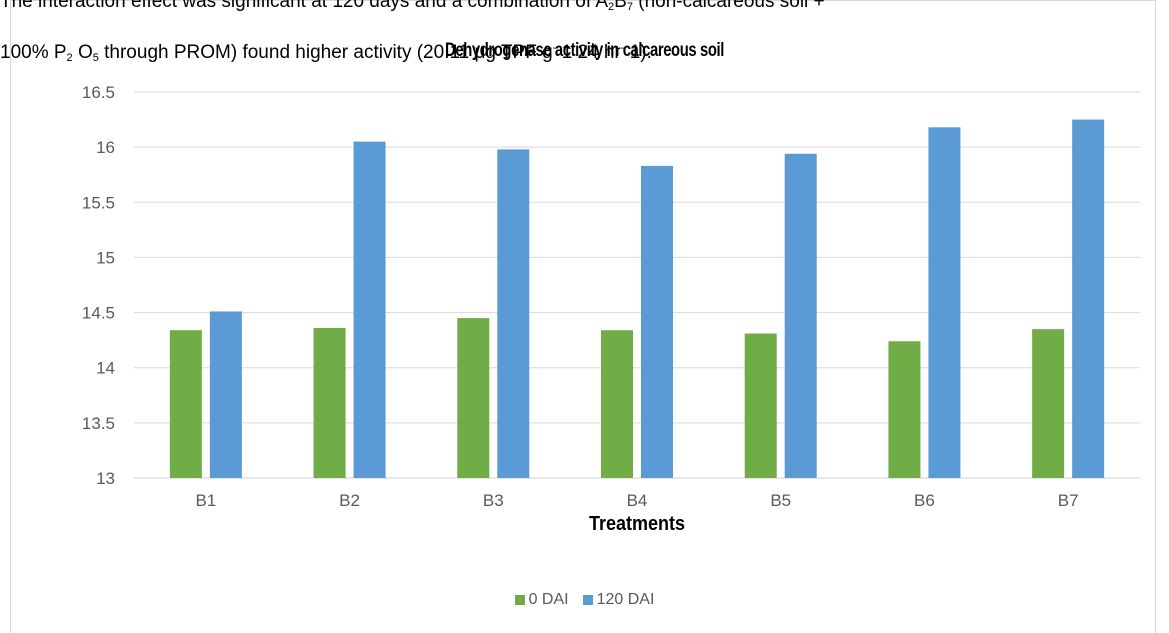  I want to click on legend-swatch-0dai, so click(519, 600).